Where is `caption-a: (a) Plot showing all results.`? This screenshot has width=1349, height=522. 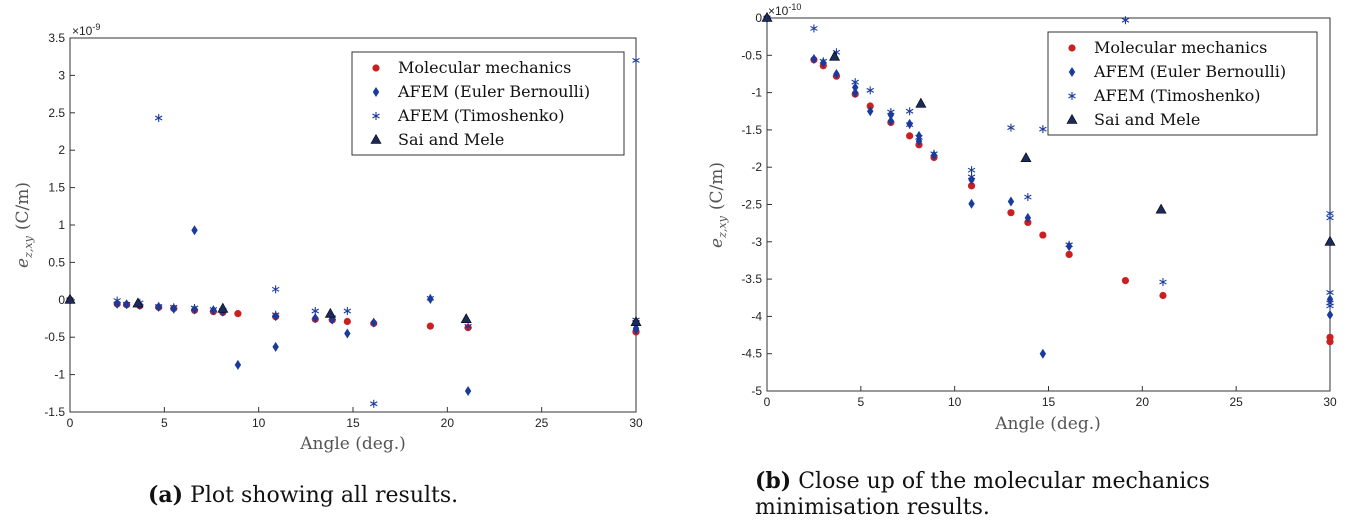 caption-a: (a) Plot showing all results. is located at coordinates (303, 495).